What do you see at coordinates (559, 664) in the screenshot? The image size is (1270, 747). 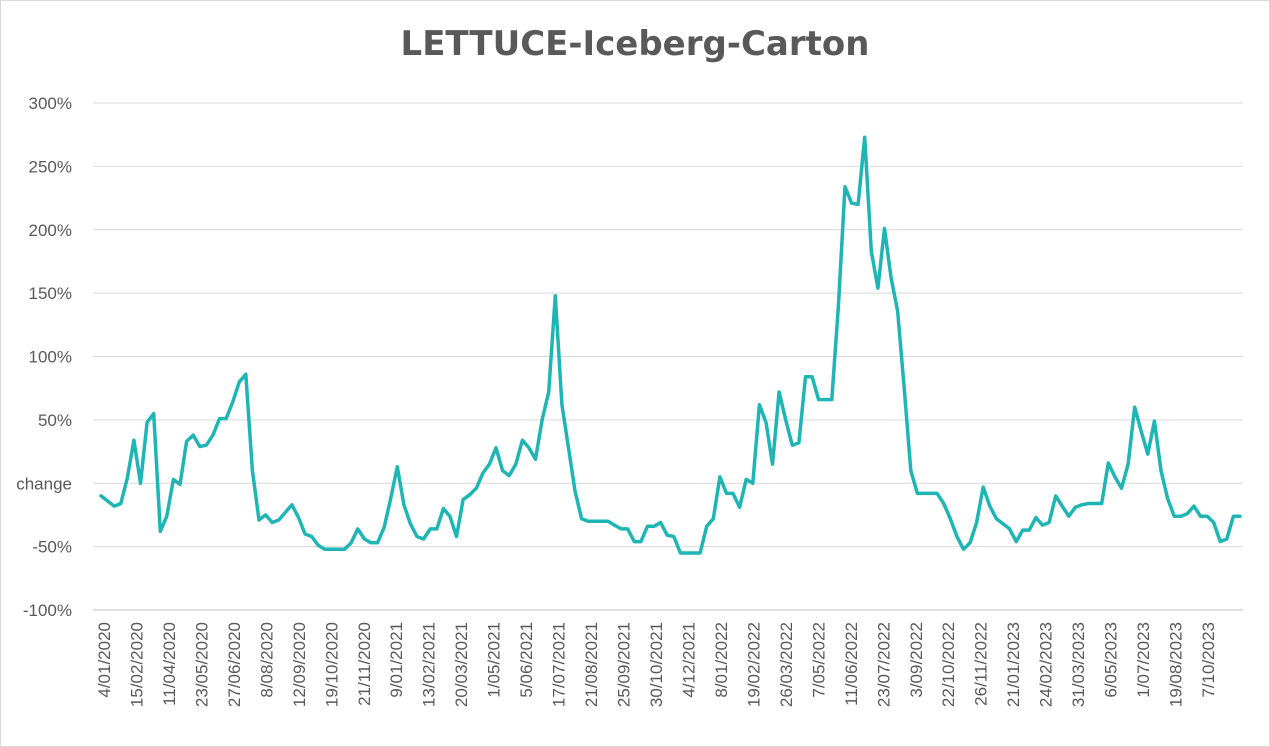 I see `x-tick-label: 17/07/2021` at bounding box center [559, 664].